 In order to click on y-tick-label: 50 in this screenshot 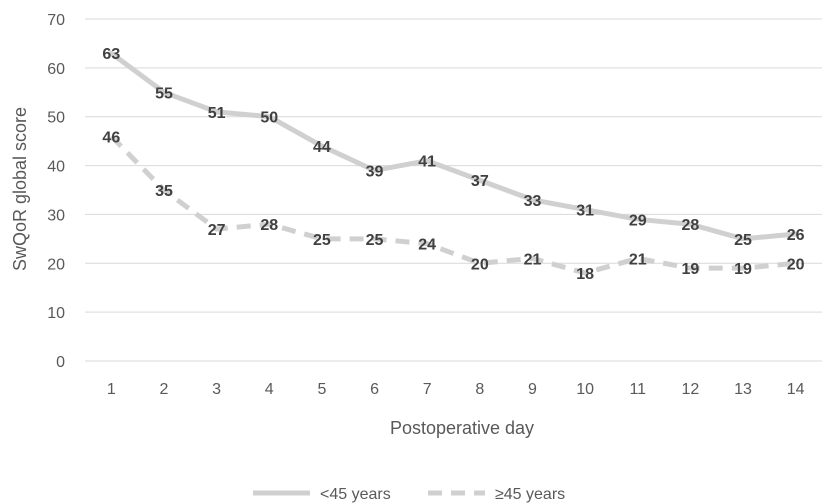, I will do `click(56, 118)`.